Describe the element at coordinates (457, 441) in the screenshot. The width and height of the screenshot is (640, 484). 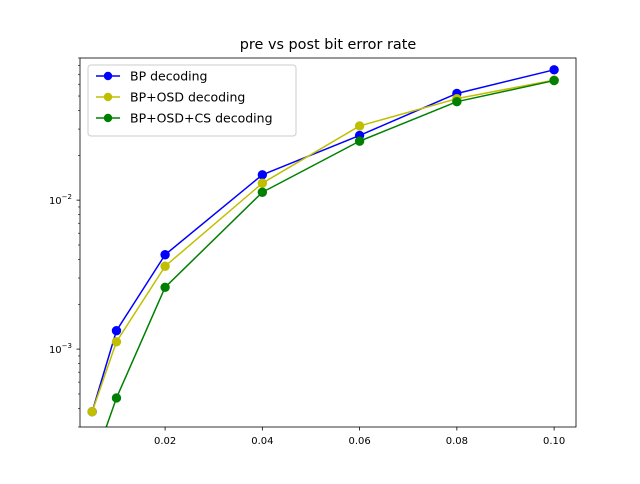
I see `x-tick-label: 0.08` at that location.